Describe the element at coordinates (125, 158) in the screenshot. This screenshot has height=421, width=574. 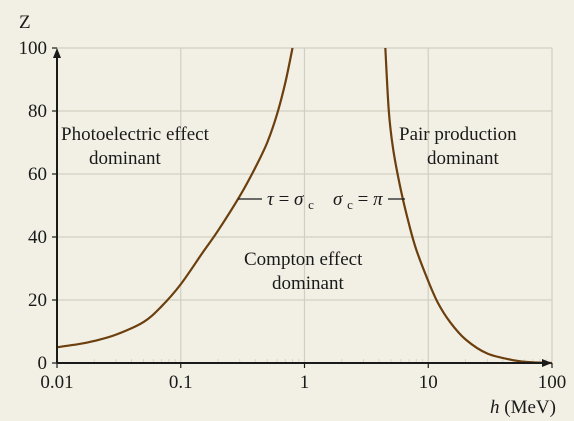
I see `photoelectric-label-line2: dominant` at that location.